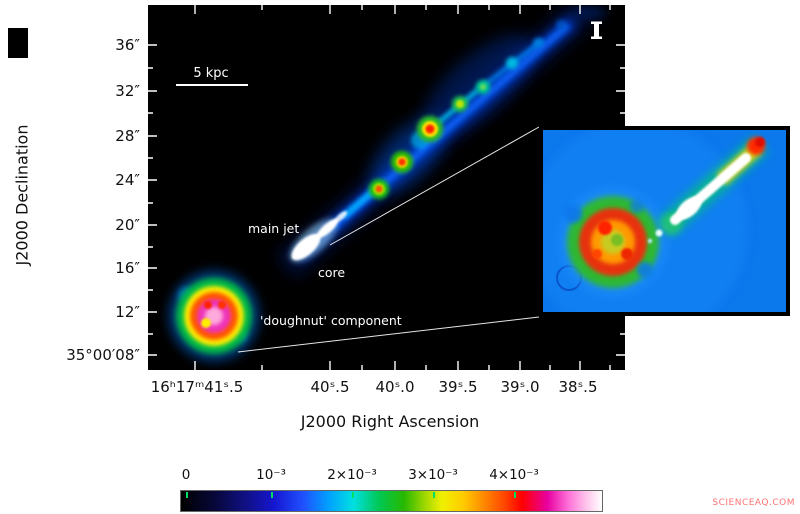  Describe the element at coordinates (273, 228) in the screenshot. I see `main-jet-label: main jet` at that location.